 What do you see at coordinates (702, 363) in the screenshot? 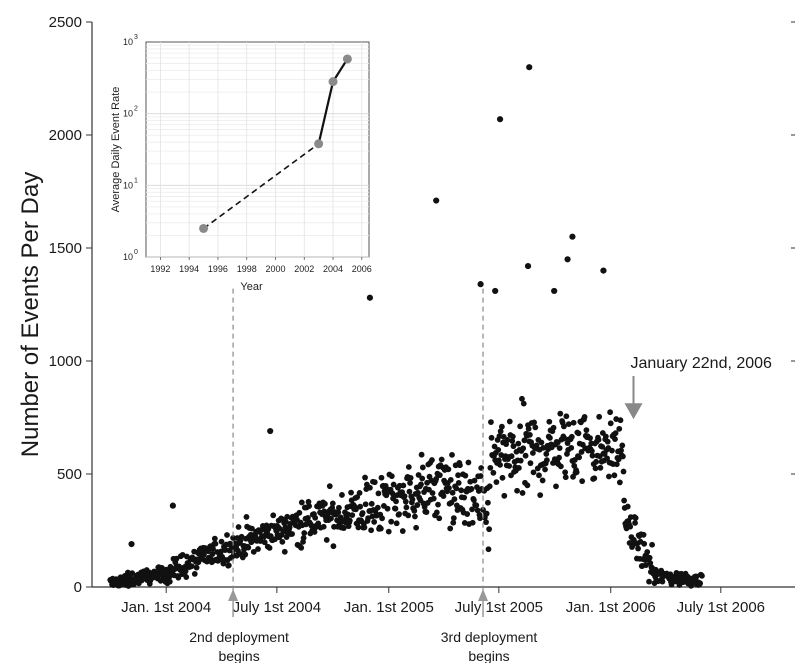
I see `date-annotation-text: January 22nd, 2006` at bounding box center [702, 363].